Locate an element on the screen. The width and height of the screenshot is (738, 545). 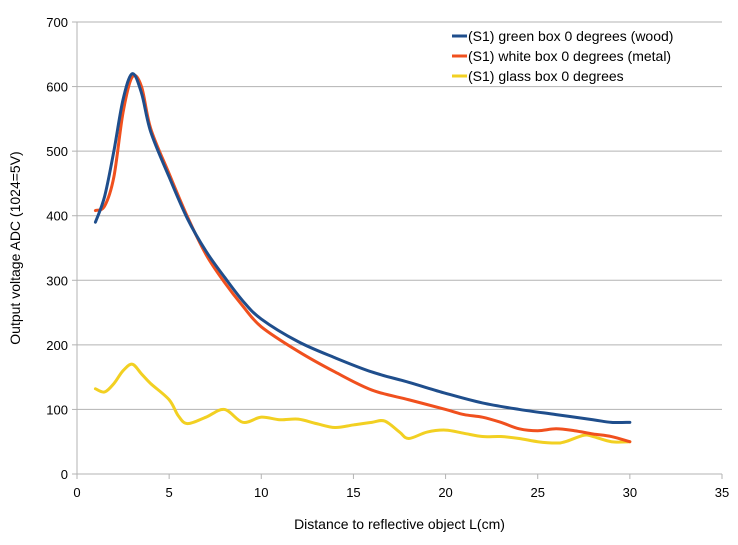
legend-label: (S1) white box 0 degrees (metal) is located at coordinates (569, 56).